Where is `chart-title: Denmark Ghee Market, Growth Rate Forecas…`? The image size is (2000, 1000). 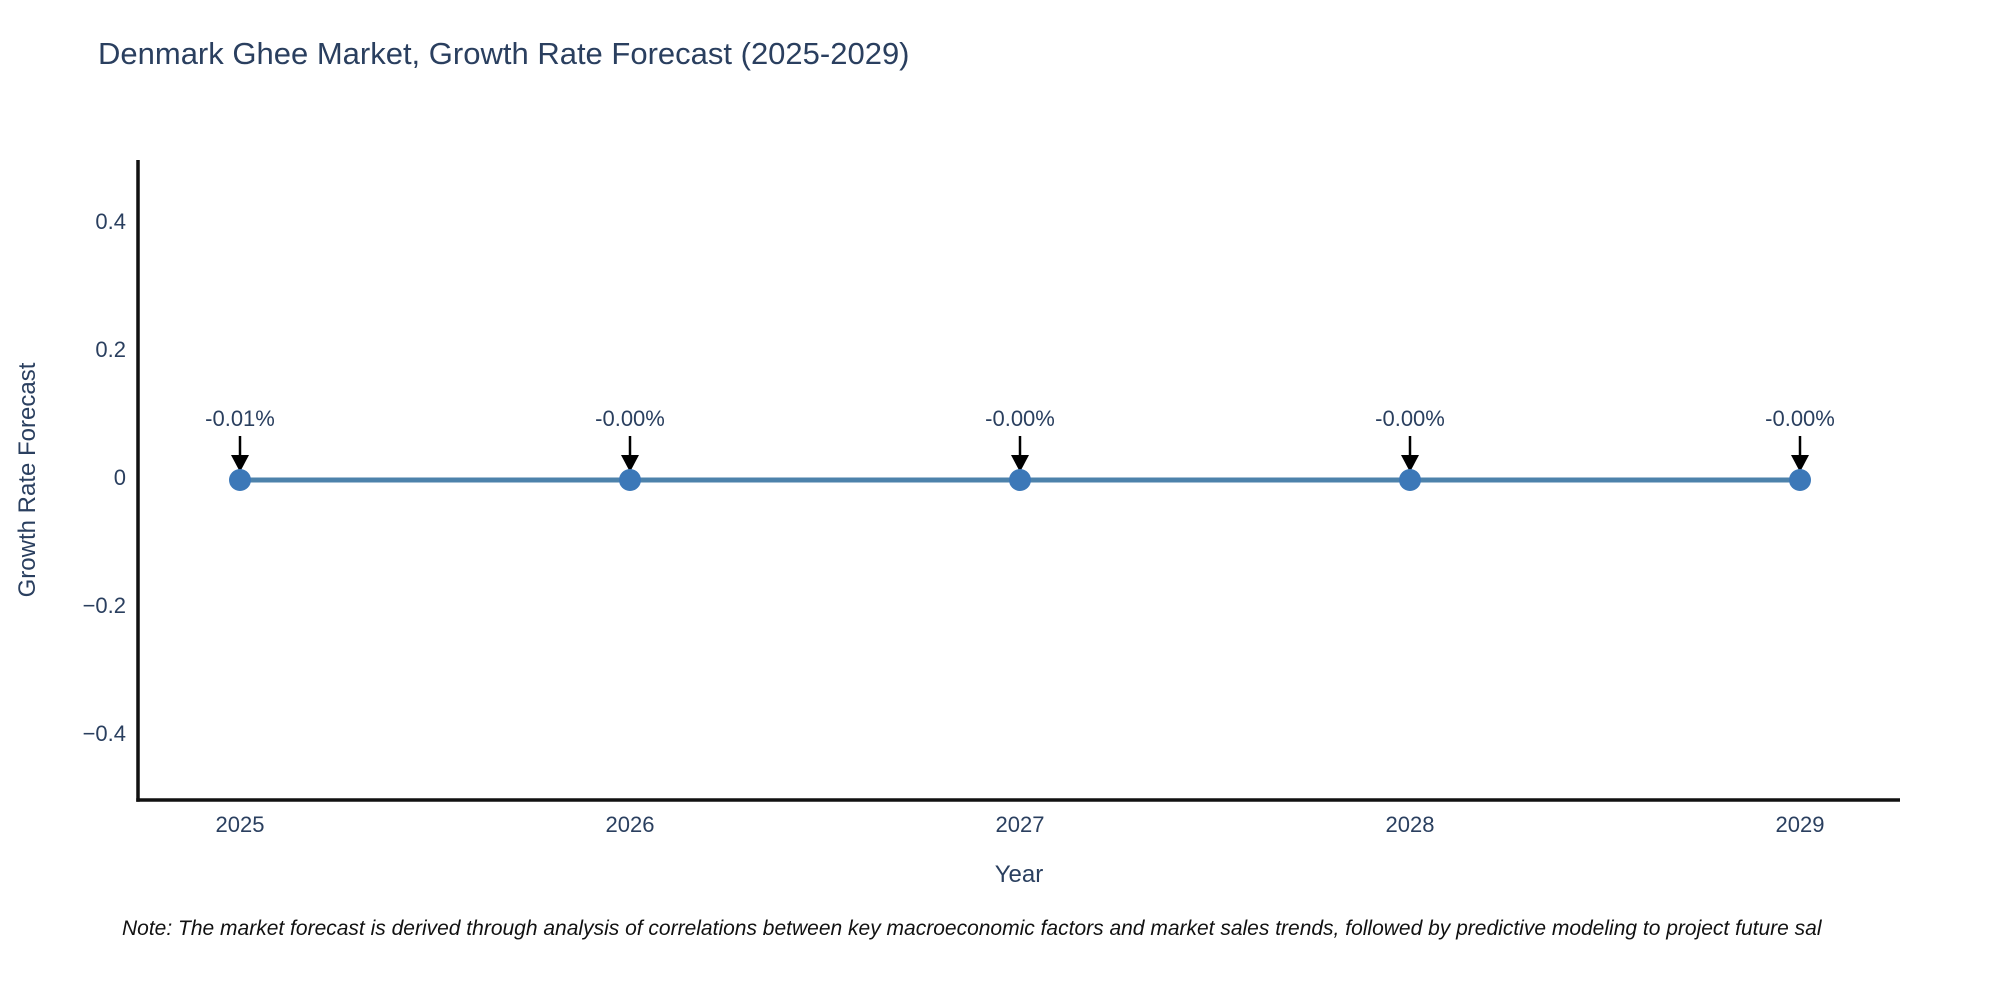
chart-title: Denmark Ghee Market, Growth Rate Forecas… is located at coordinates (504, 53).